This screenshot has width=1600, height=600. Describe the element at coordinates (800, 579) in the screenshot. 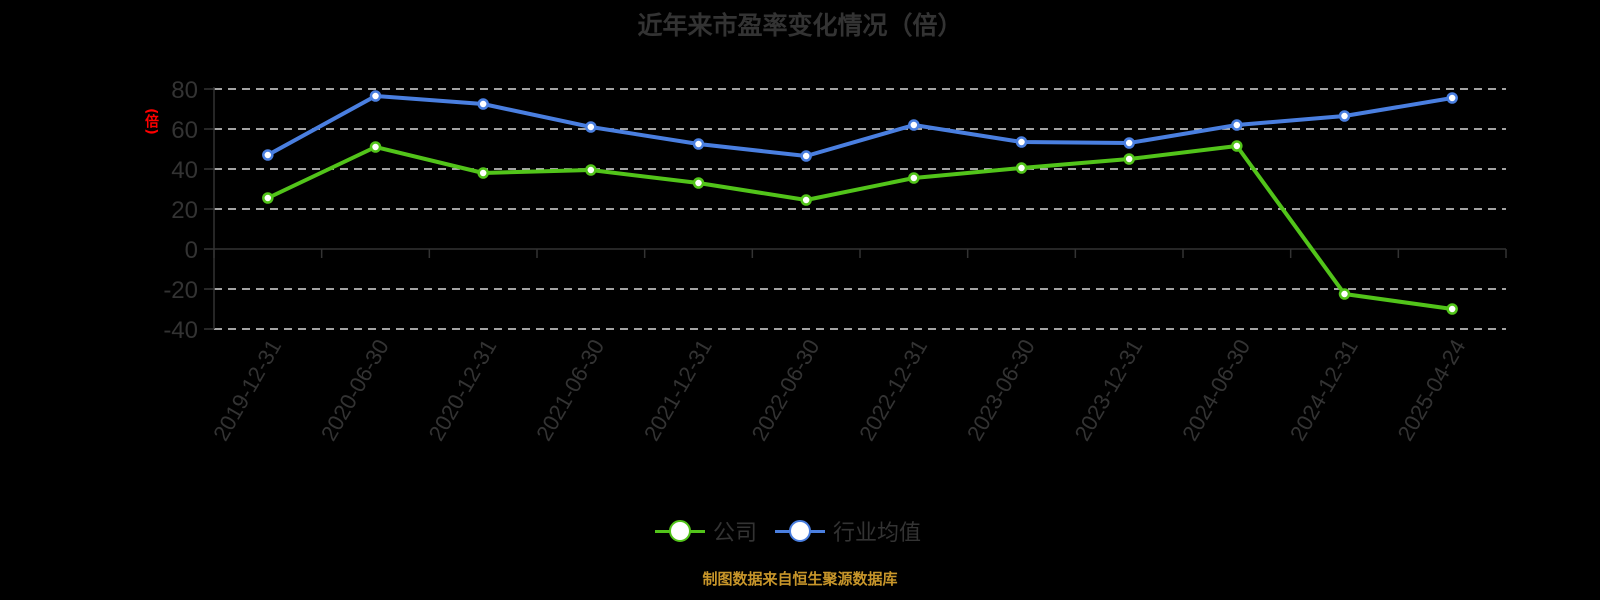

I see `data-source-note: 制图数据来自恒生聚源数据库` at that location.